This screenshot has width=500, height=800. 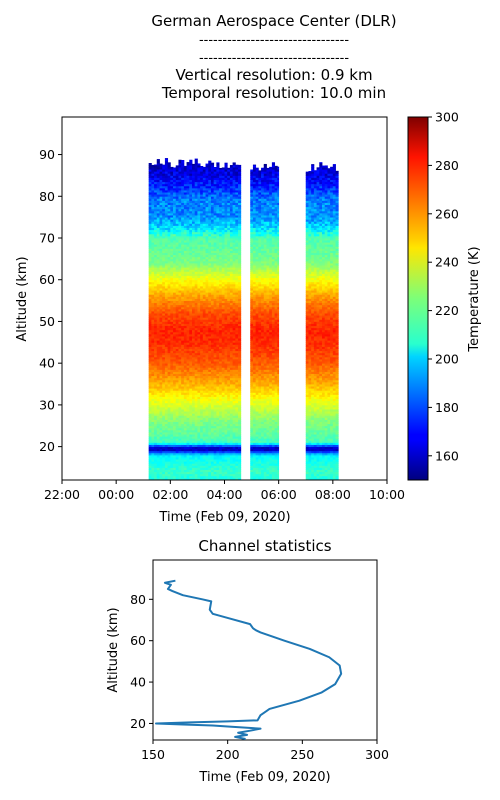 I want to click on colorbar-tick-label: 220, so click(x=447, y=310).